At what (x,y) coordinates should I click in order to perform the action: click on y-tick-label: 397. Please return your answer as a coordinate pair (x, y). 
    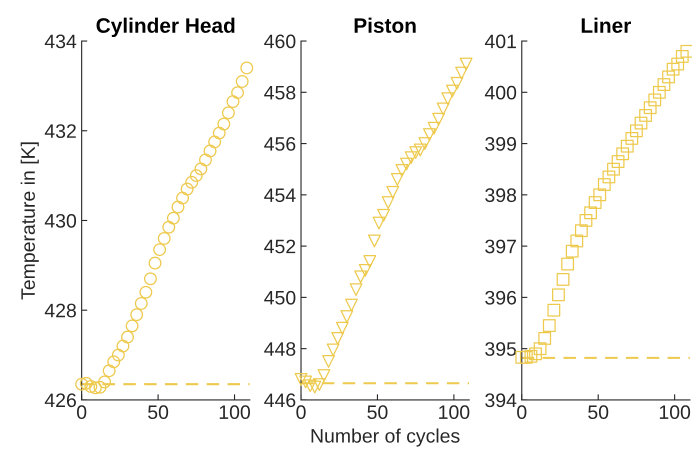
    Looking at the image, I should click on (500, 247).